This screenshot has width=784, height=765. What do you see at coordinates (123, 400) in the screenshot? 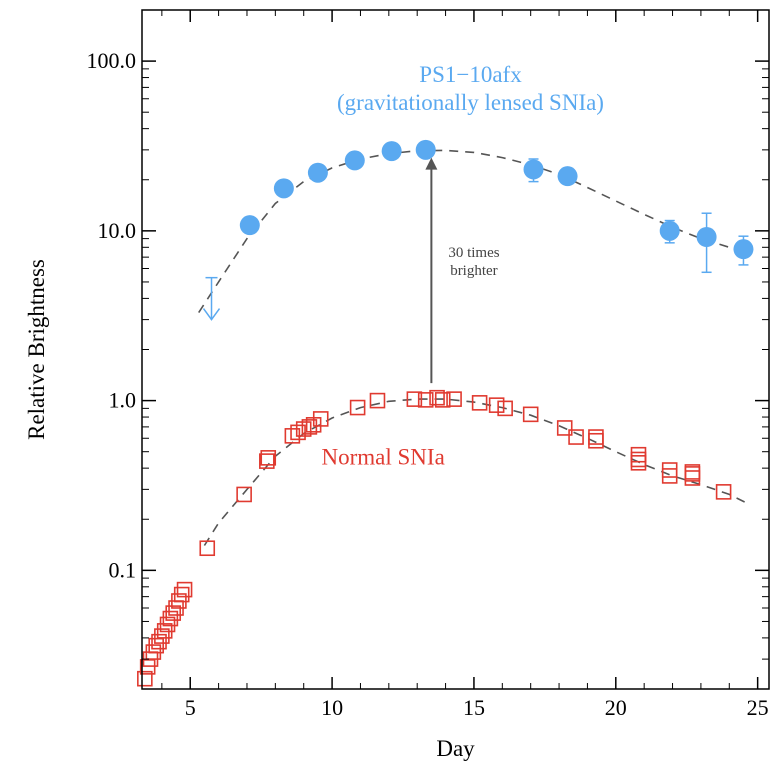
I see `y-tick-label: 1.0` at bounding box center [123, 400].